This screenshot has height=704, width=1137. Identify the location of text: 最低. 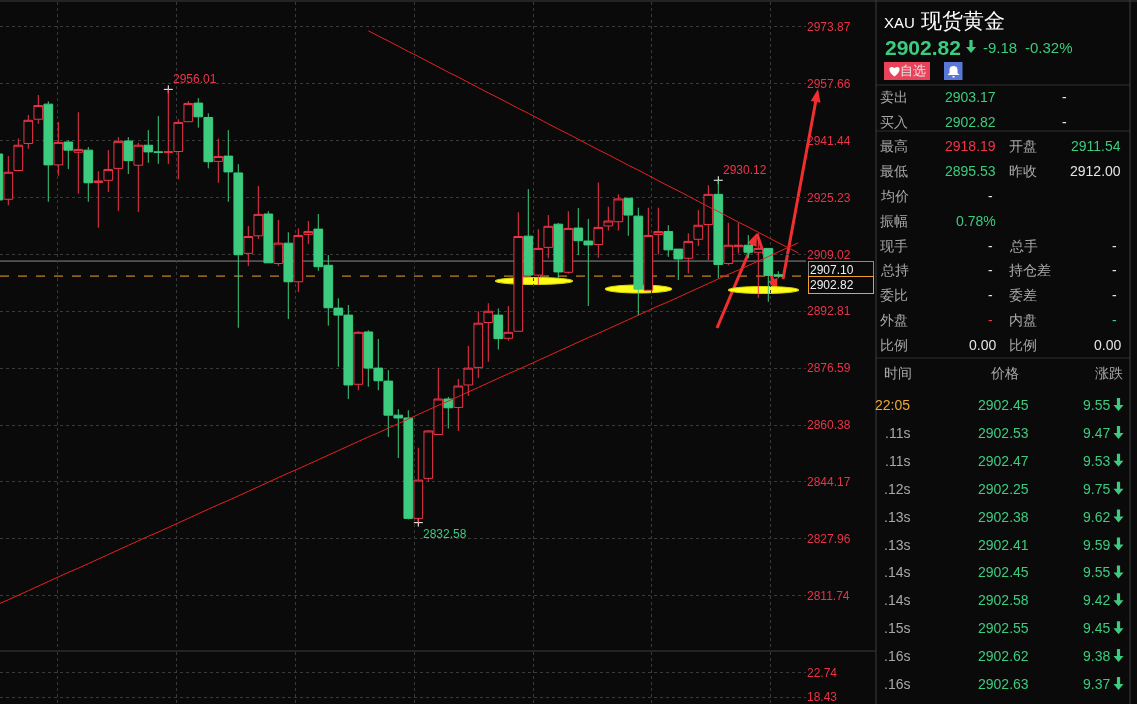
(894, 171).